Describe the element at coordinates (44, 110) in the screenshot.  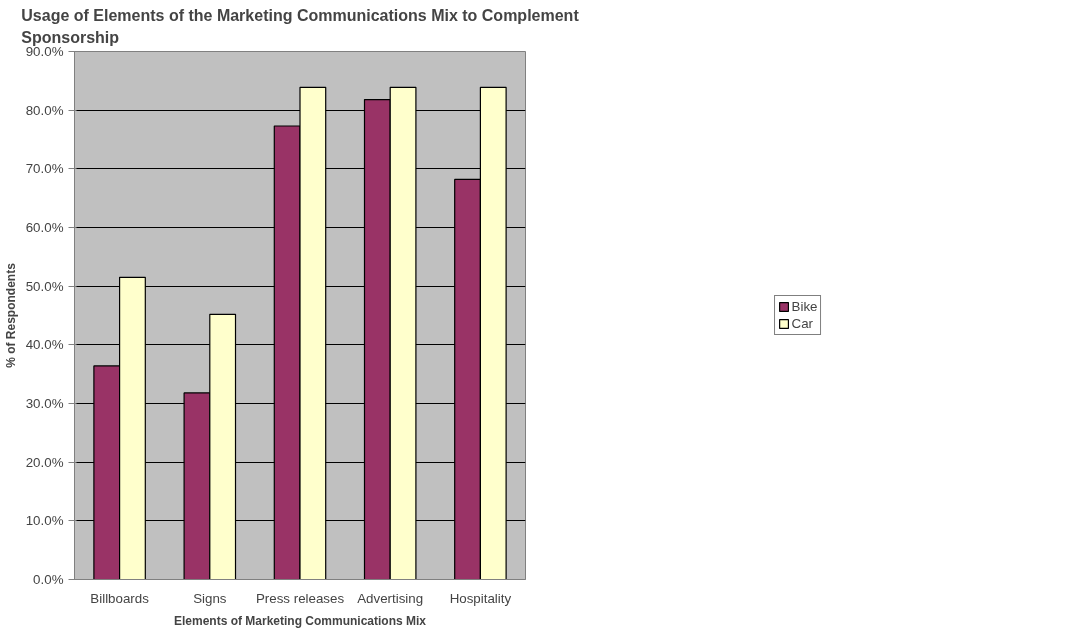
I see `y-tick-label: 80.0%` at that location.